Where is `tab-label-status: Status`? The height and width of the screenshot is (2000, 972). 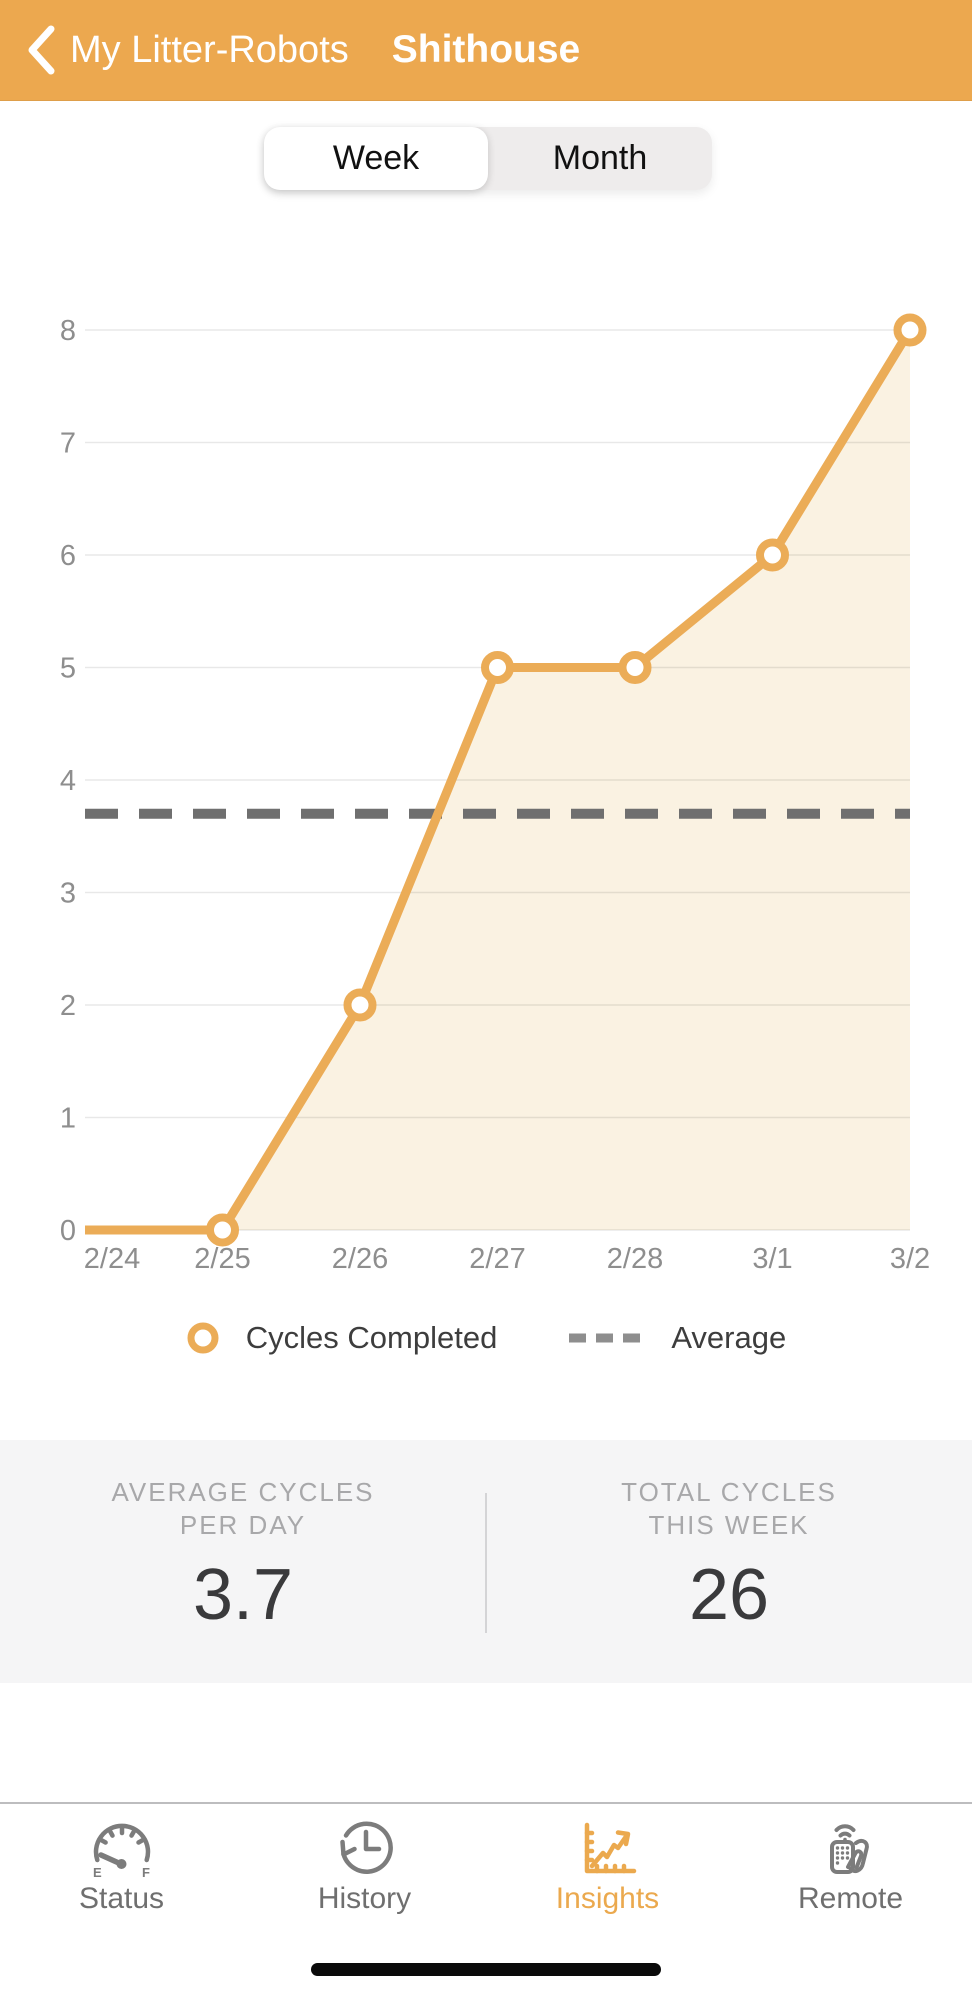 tab-label-status: Status is located at coordinates (121, 1898).